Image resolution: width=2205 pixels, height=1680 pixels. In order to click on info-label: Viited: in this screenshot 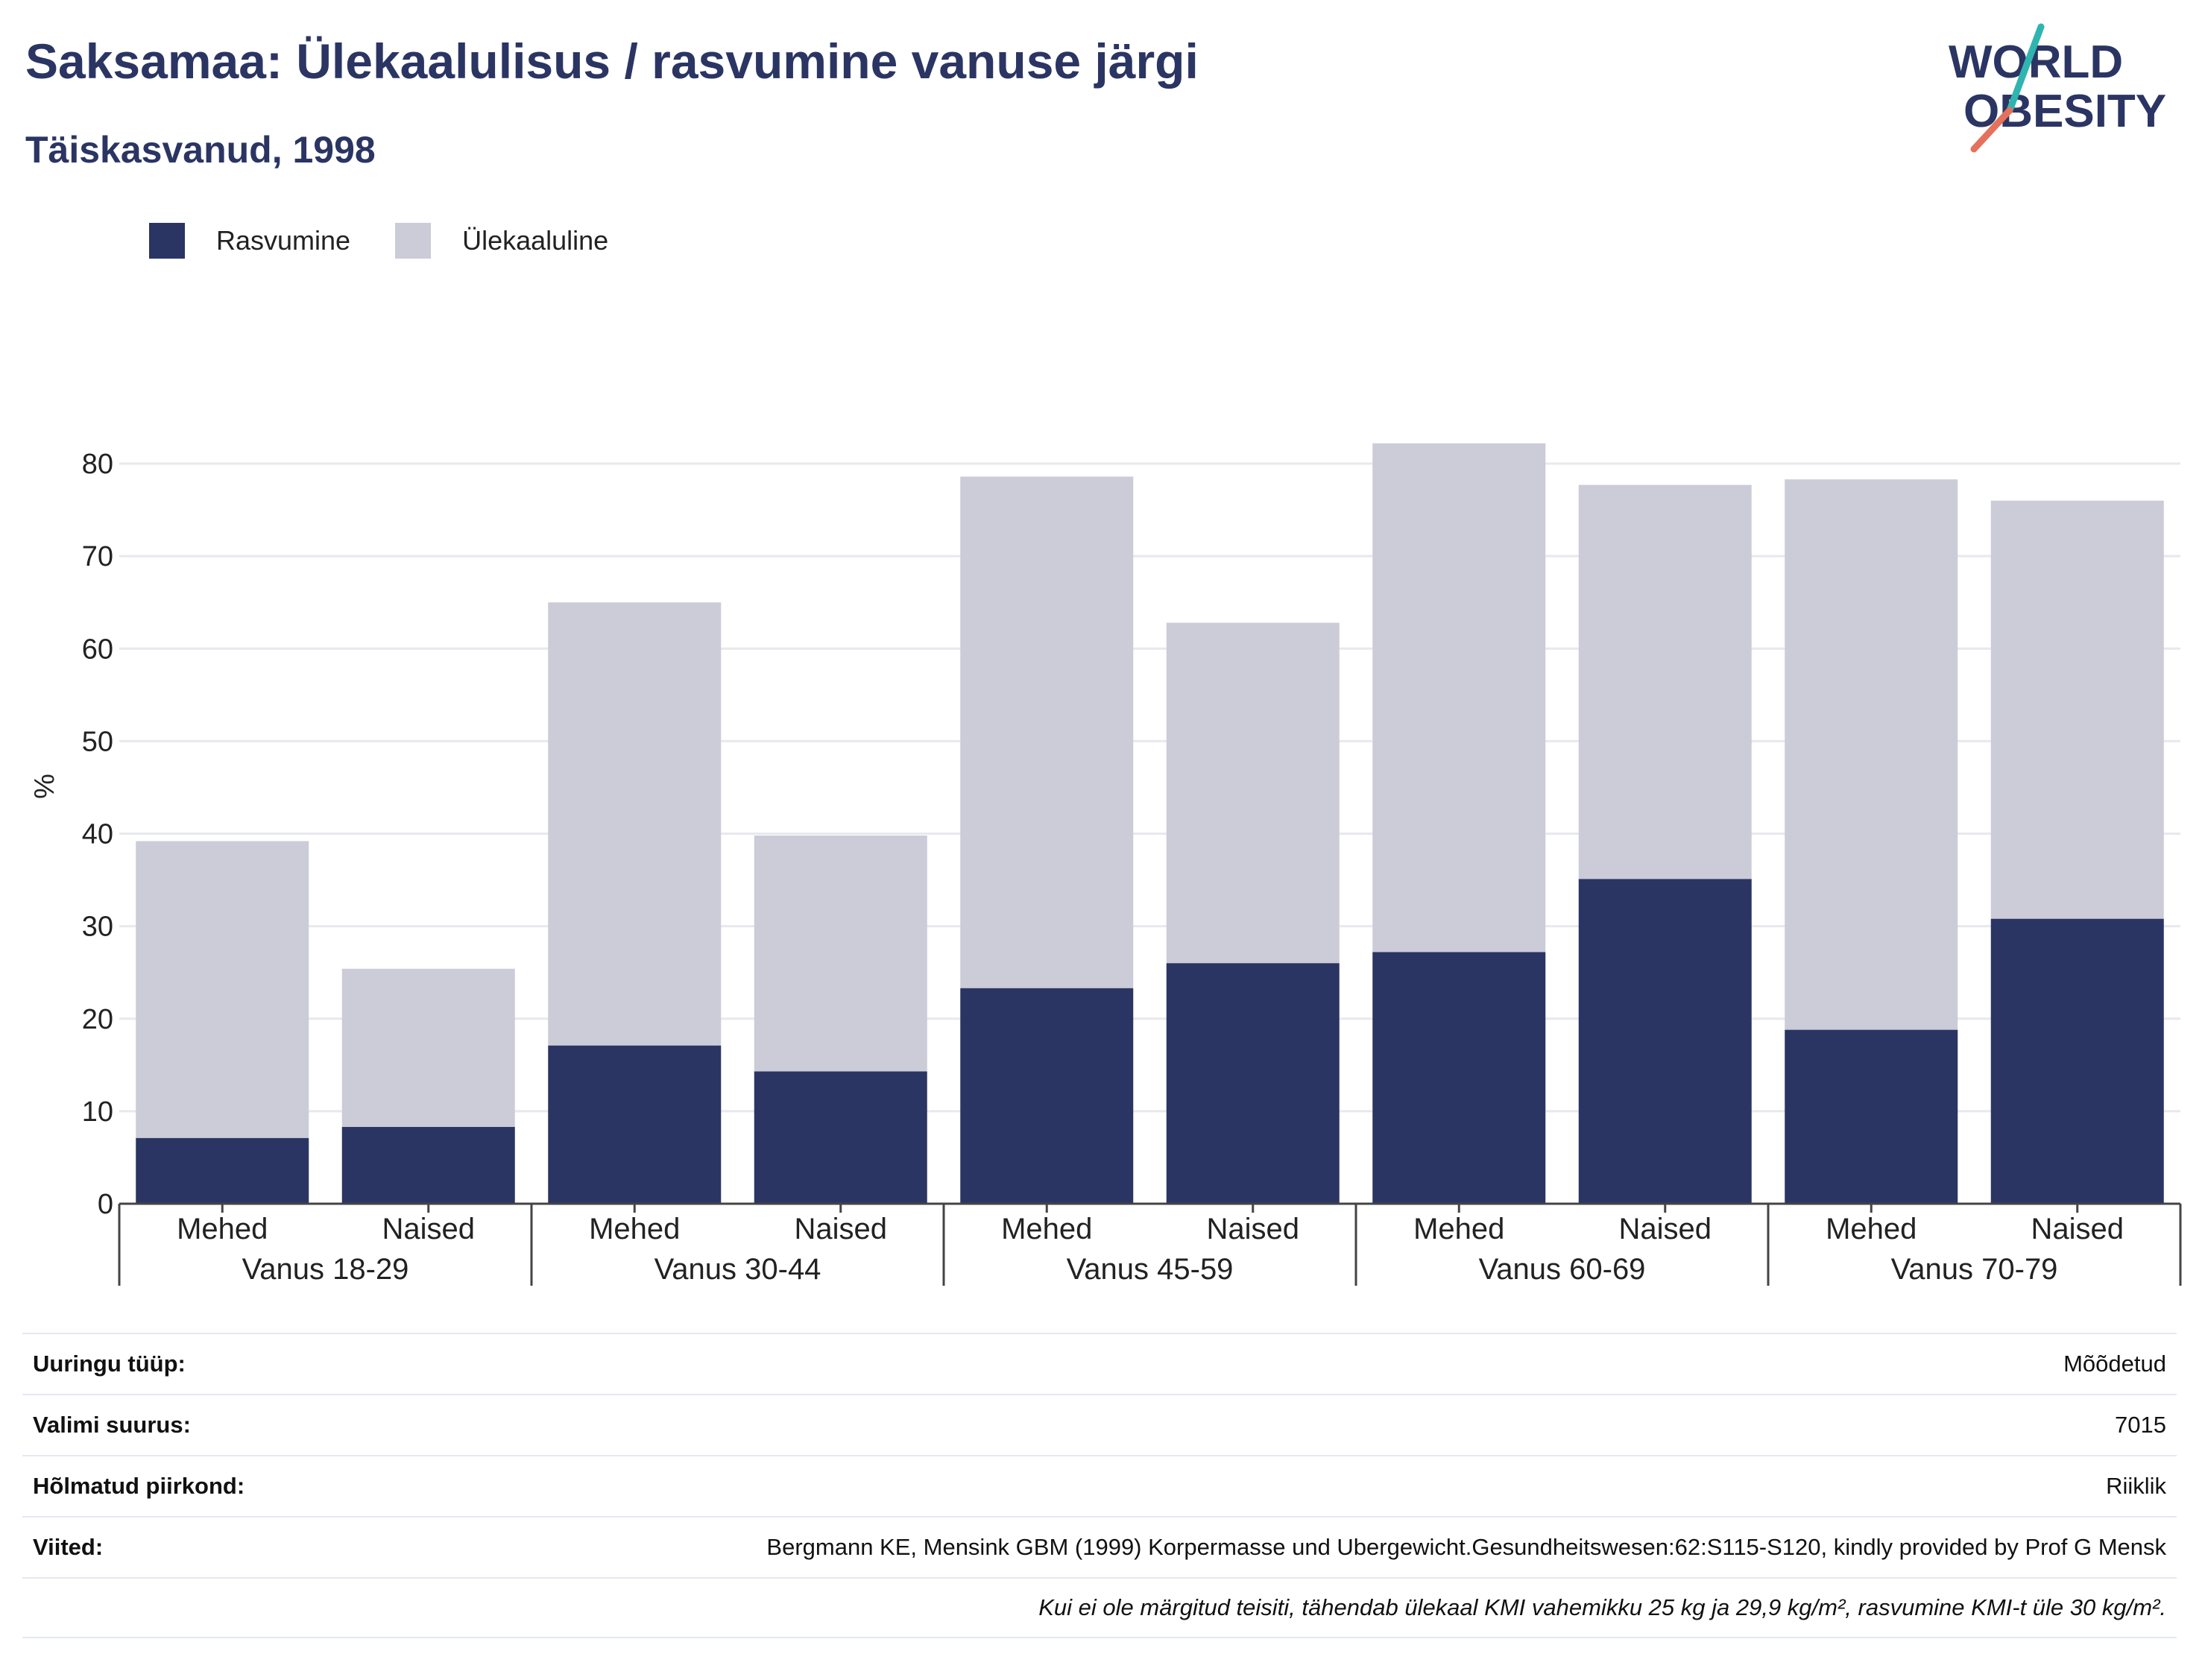, I will do `click(68, 1547)`.